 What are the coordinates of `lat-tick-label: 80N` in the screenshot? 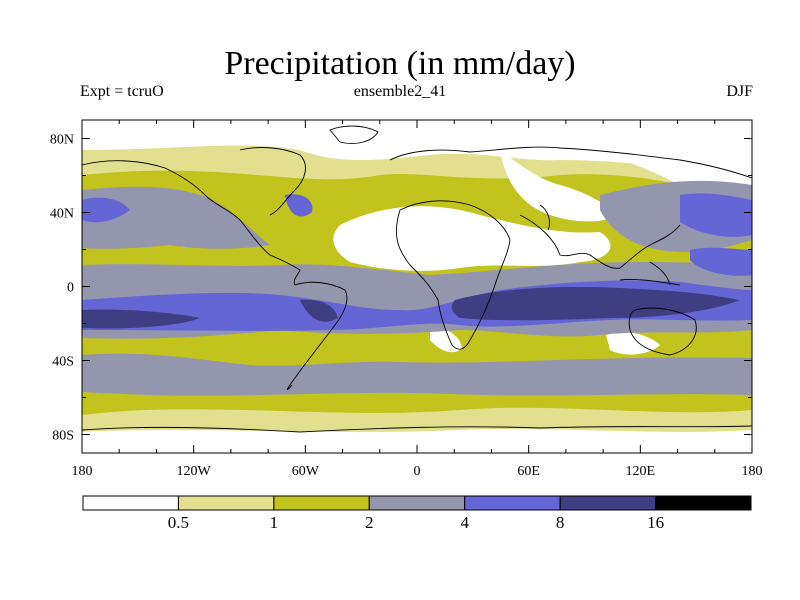 It's located at (62, 140).